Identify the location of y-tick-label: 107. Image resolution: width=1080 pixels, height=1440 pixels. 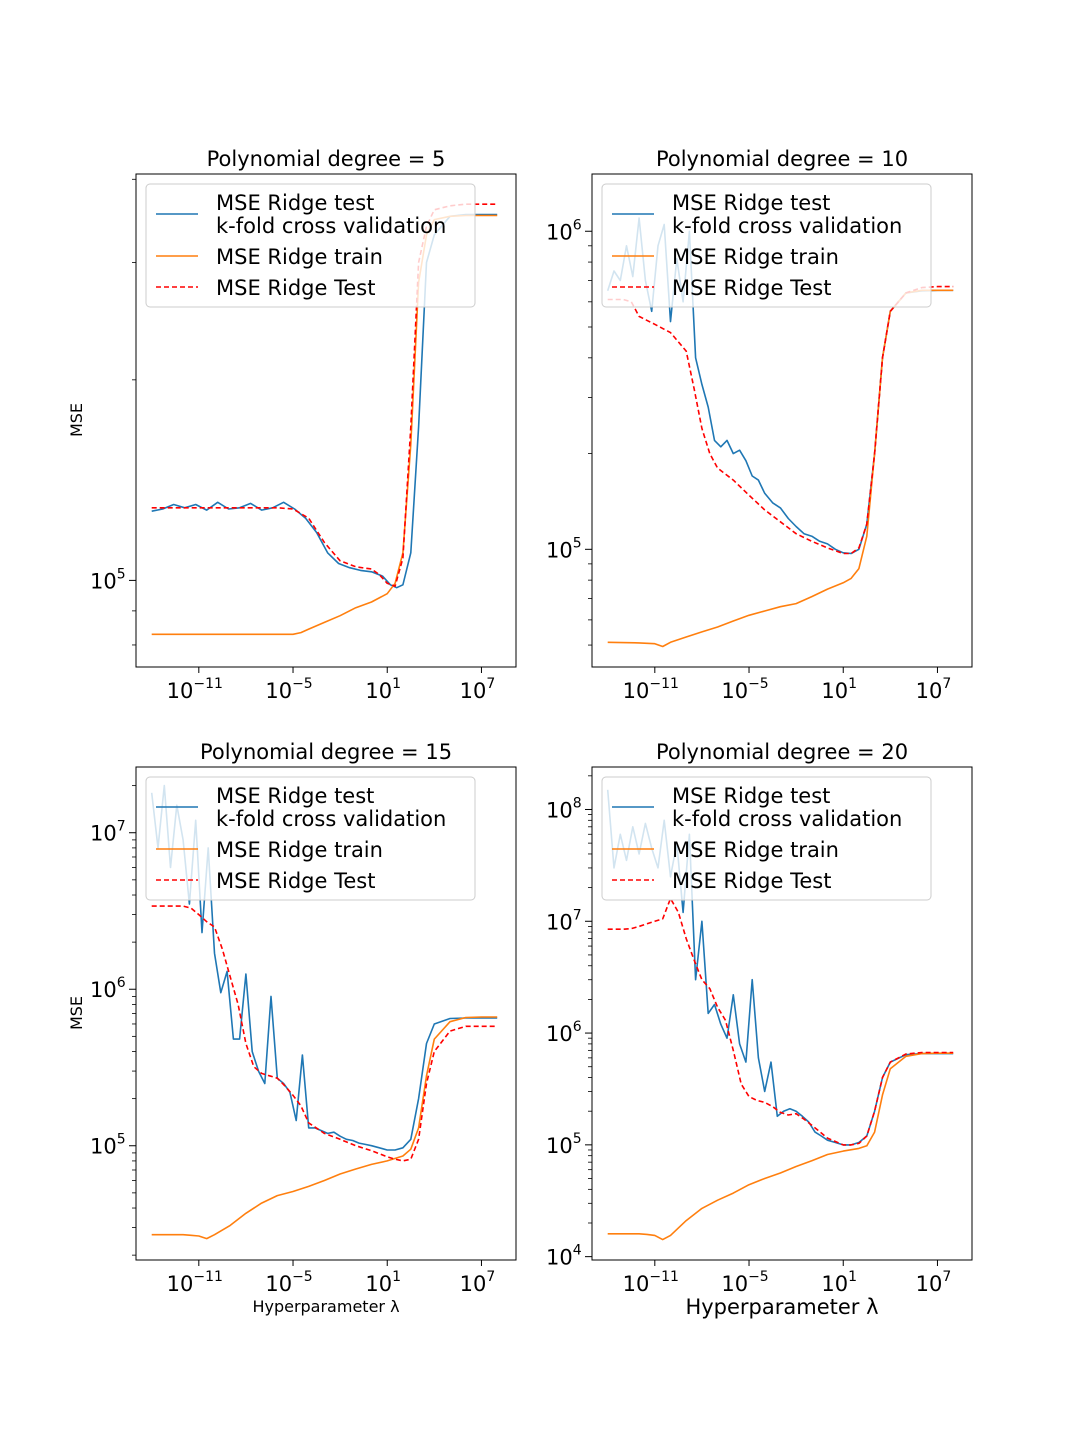
(108, 832).